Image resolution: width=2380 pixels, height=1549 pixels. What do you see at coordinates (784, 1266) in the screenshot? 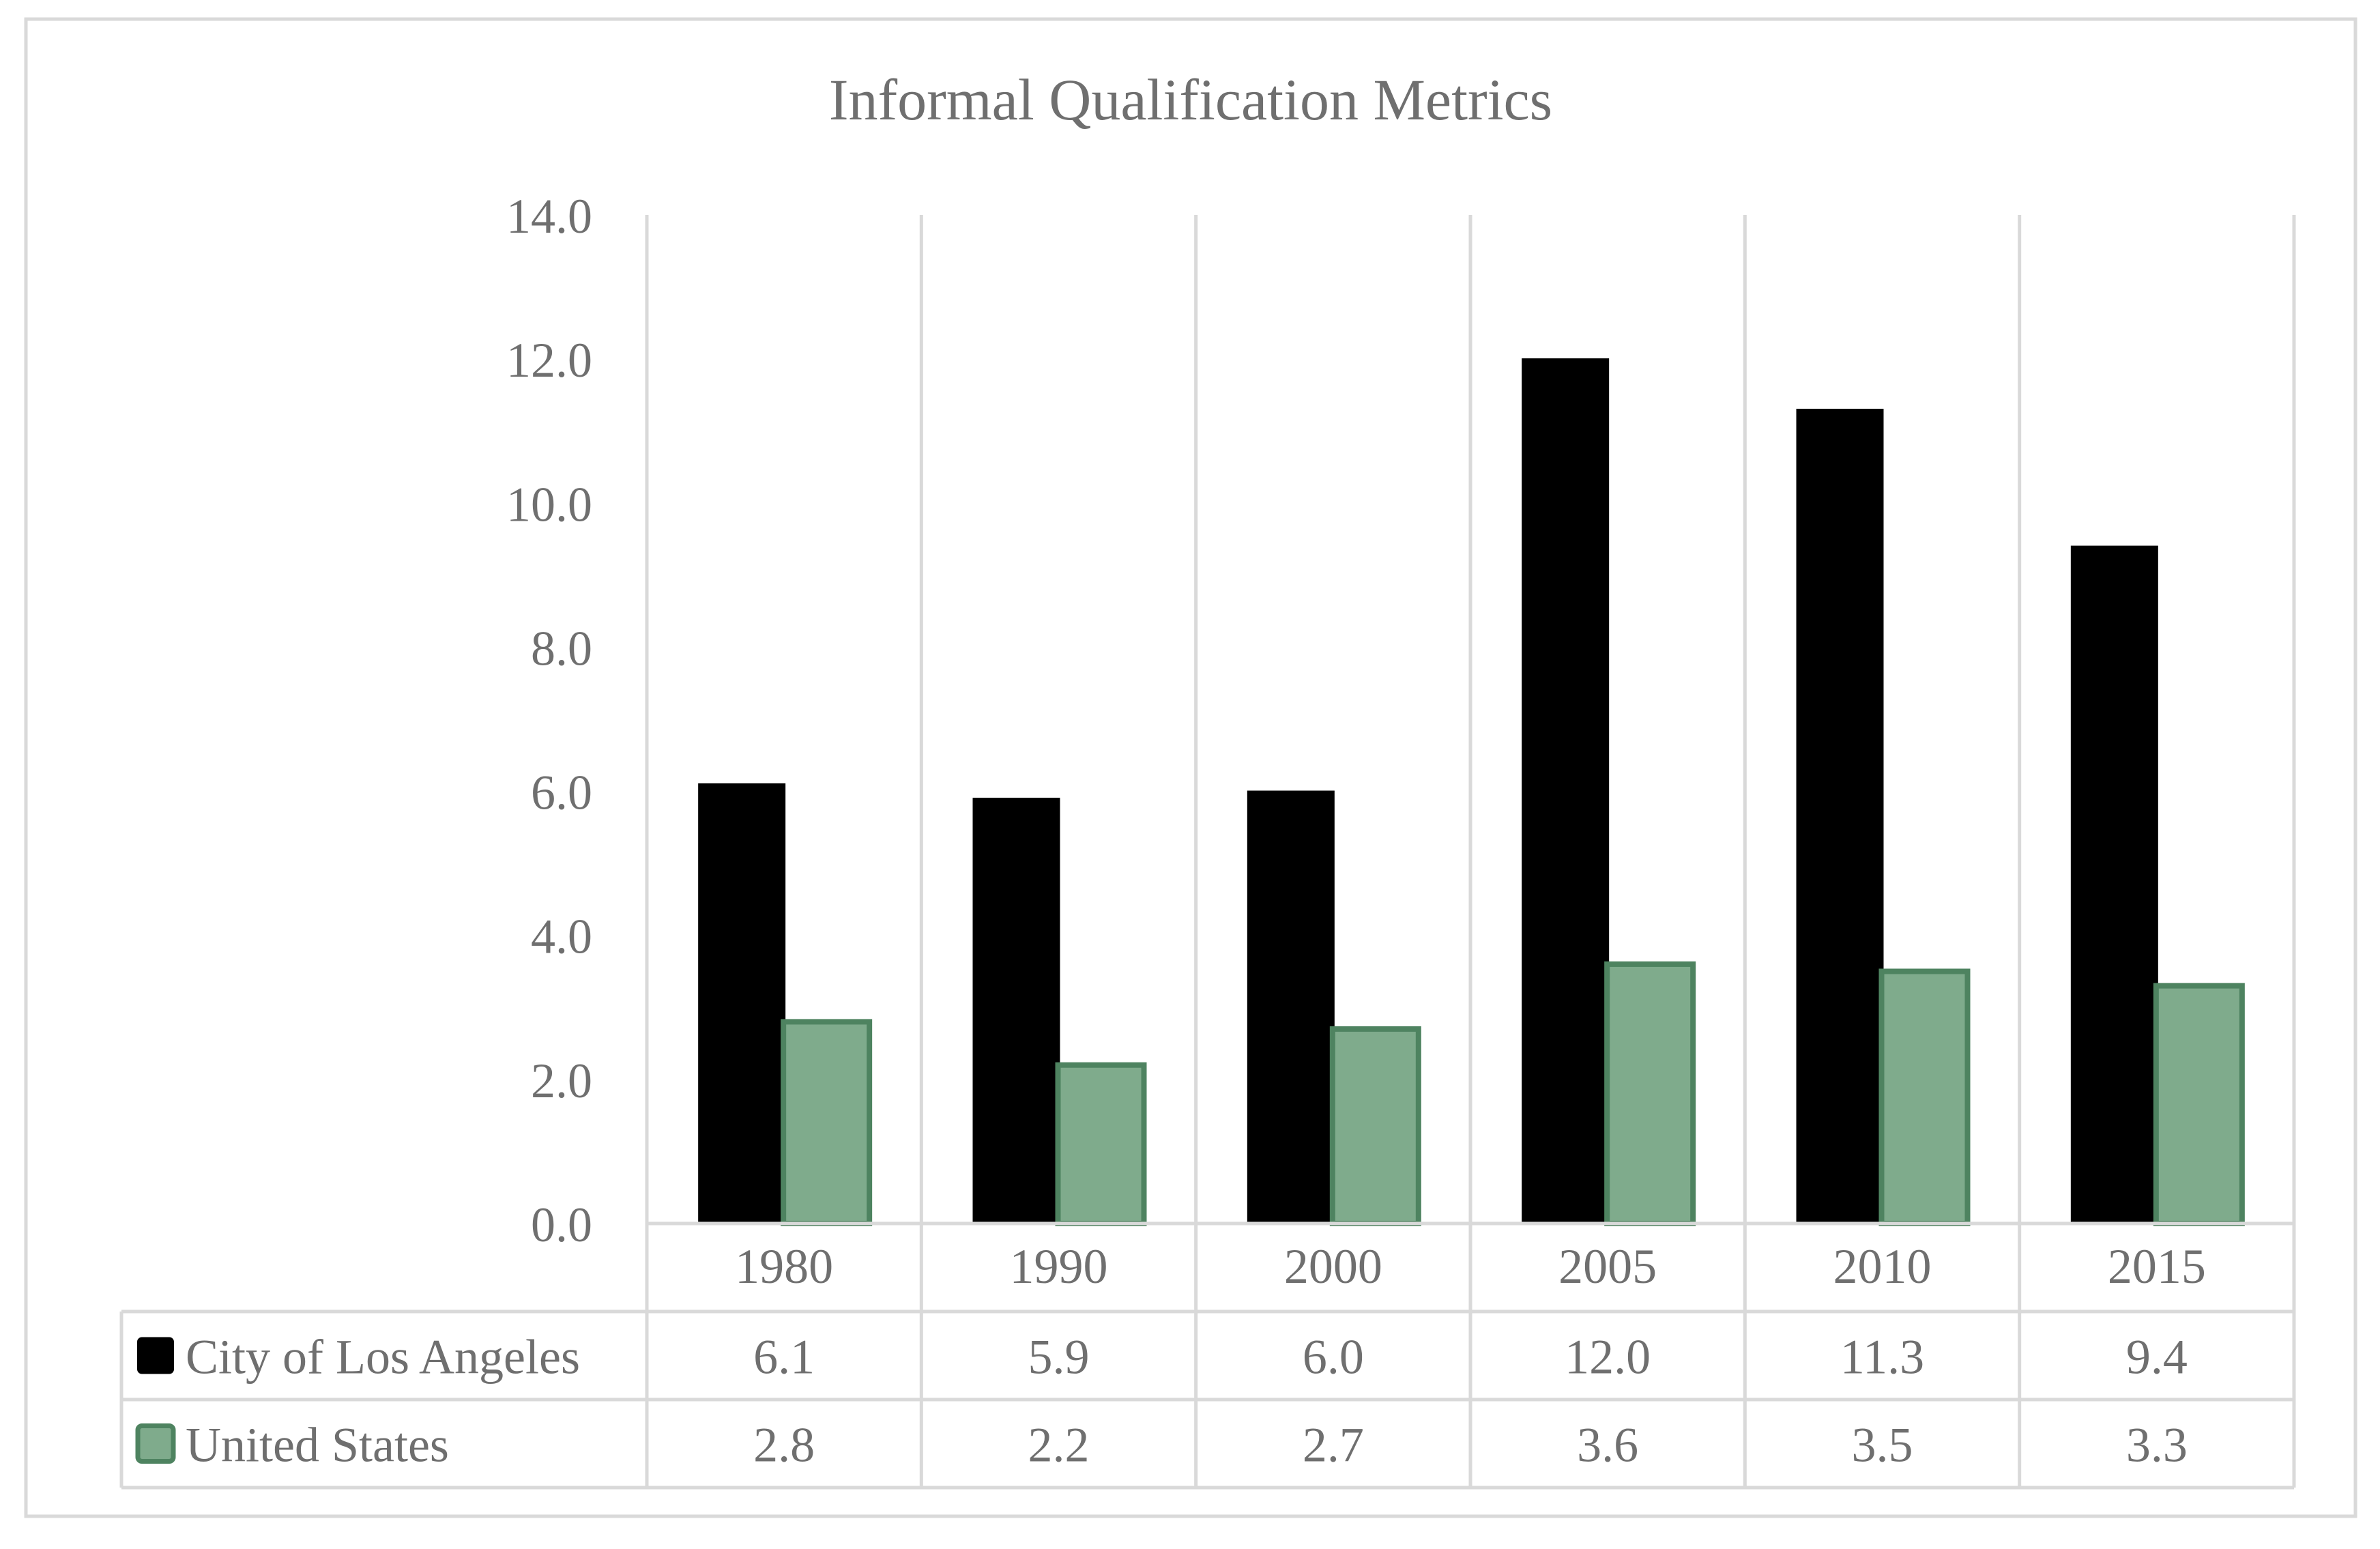
I see `x-category-label: 1980` at bounding box center [784, 1266].